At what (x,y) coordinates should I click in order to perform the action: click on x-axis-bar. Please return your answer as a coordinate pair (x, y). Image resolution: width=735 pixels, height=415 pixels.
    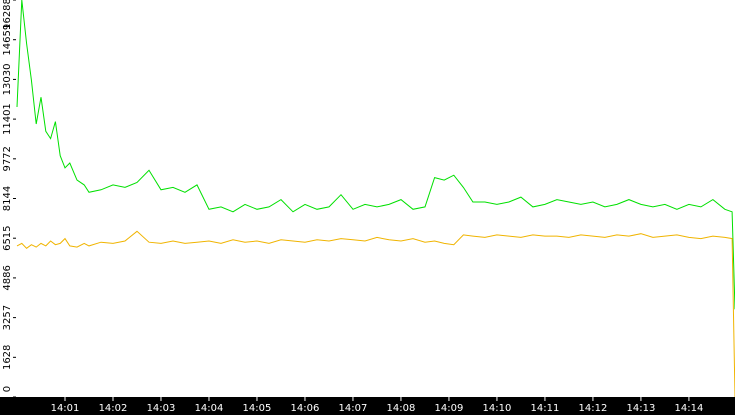
    Looking at the image, I should click on (367, 406).